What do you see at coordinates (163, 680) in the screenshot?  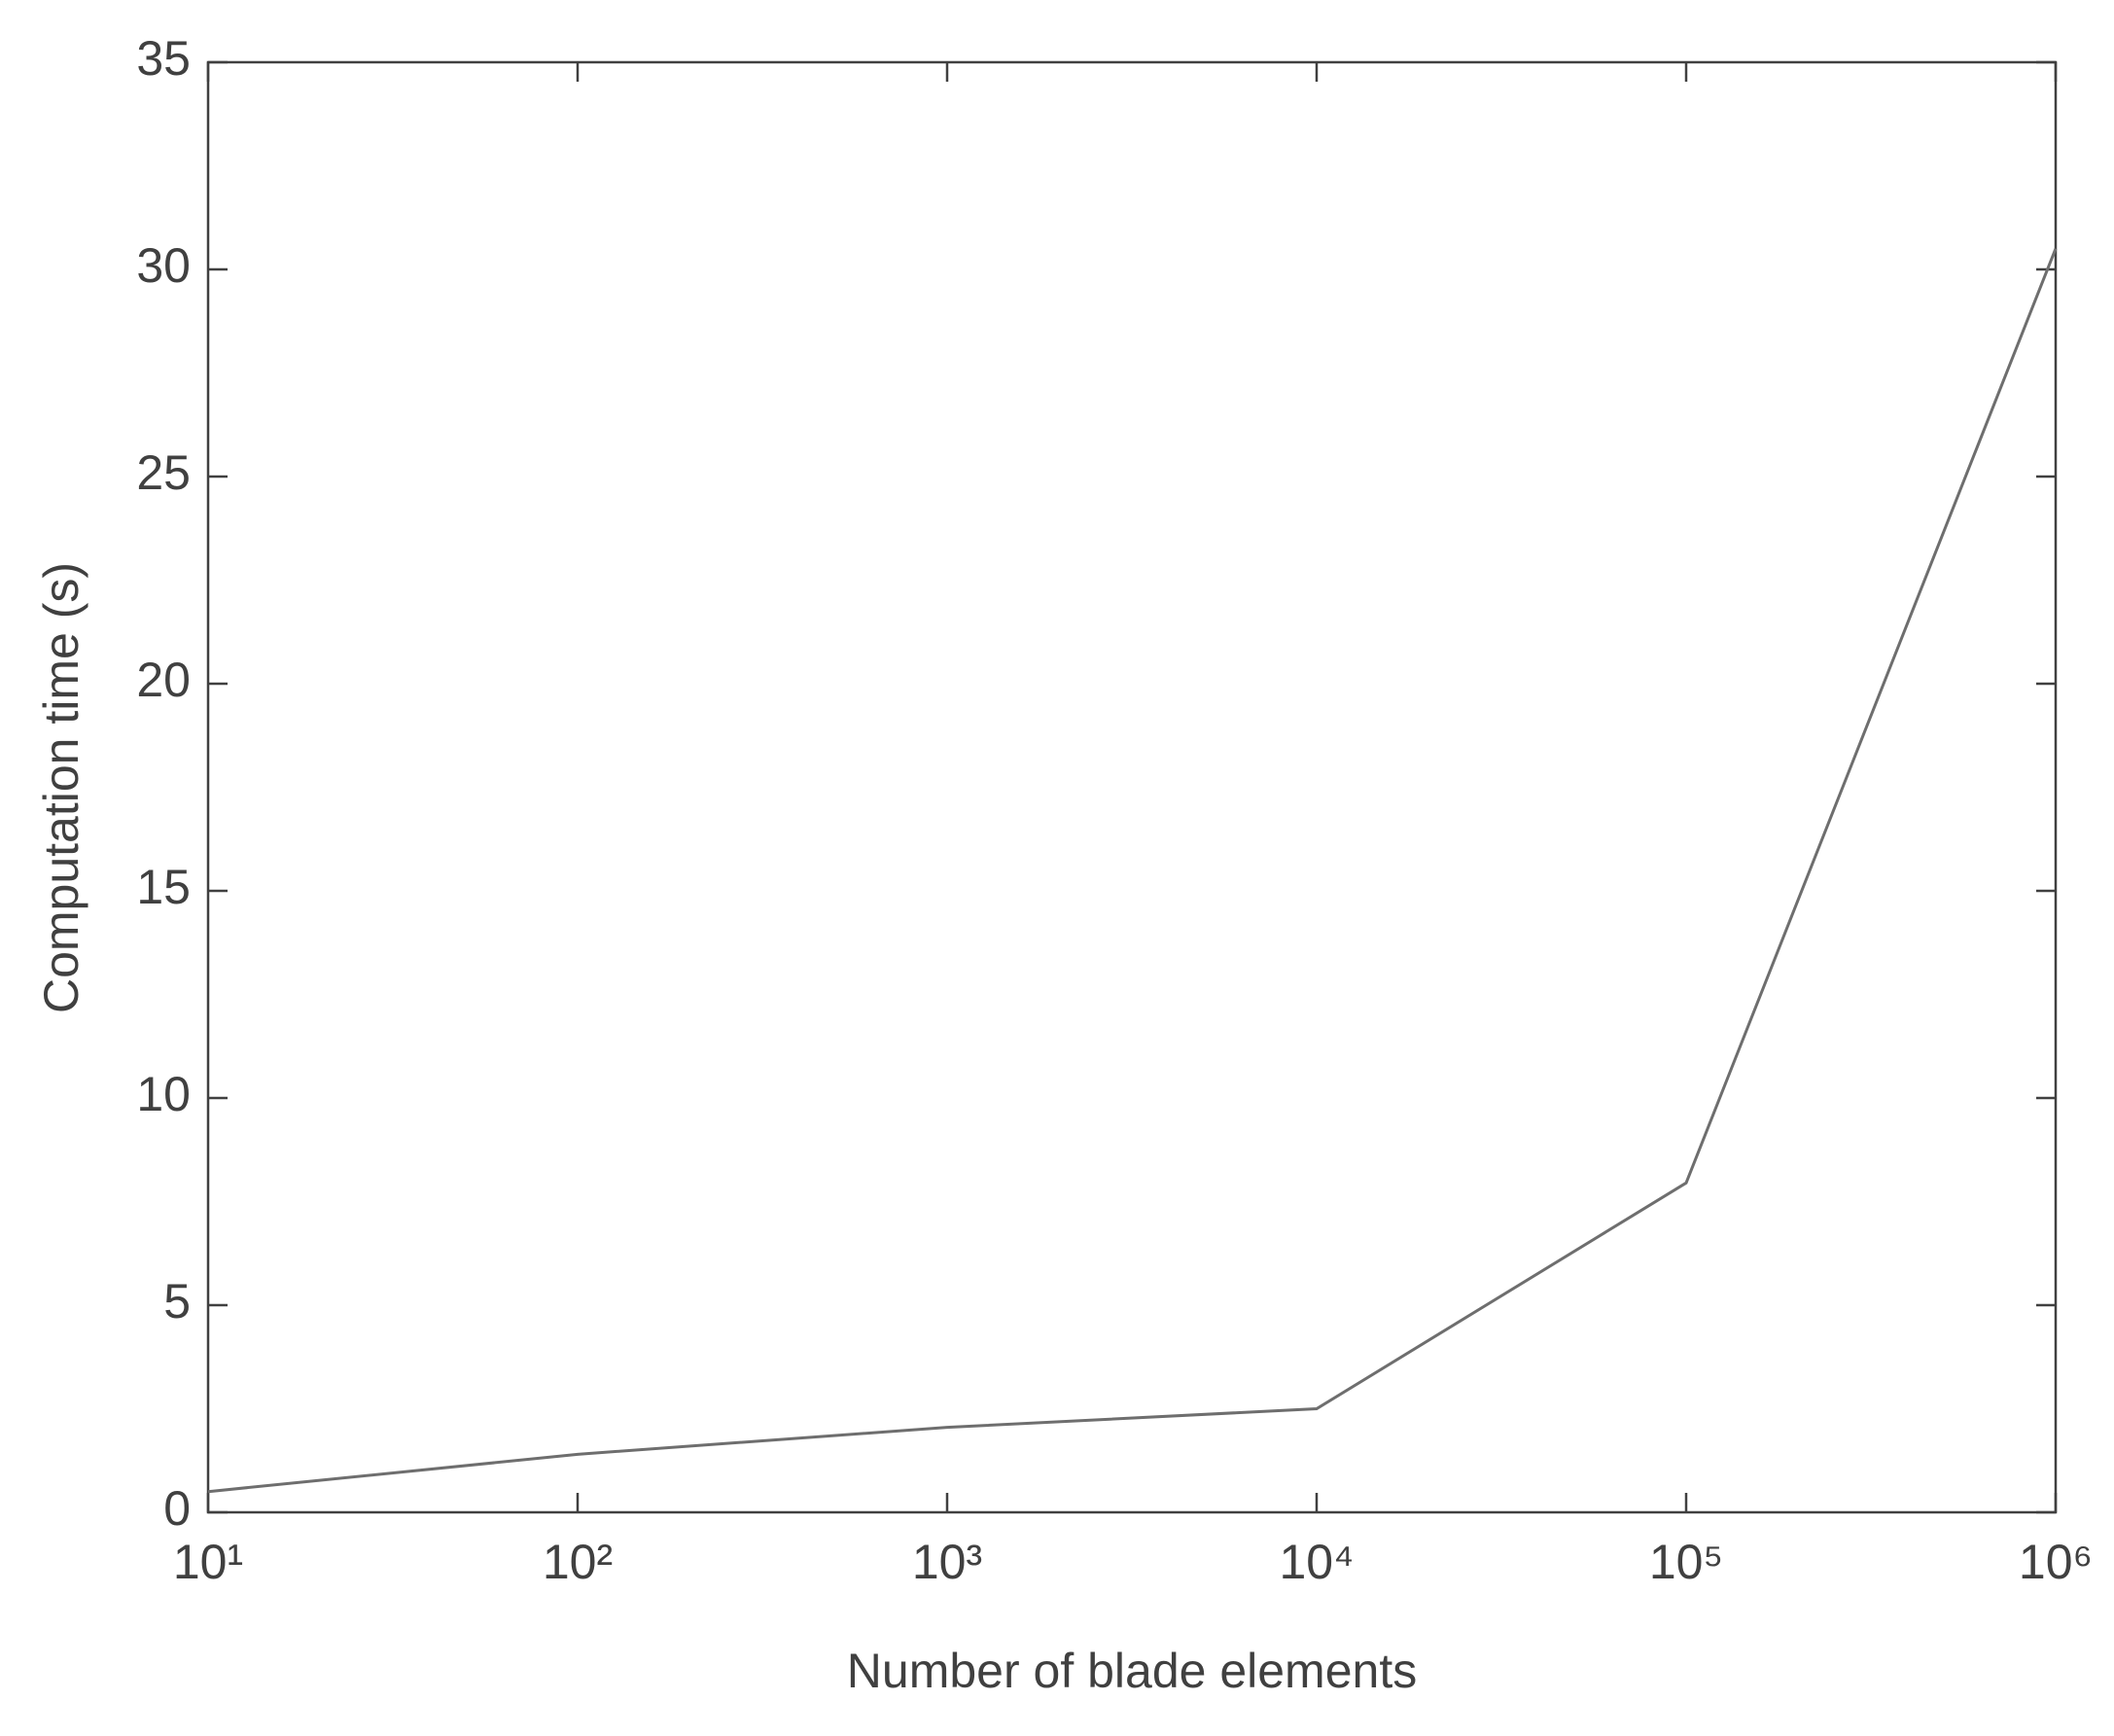 I see `y-tick-label: 20` at bounding box center [163, 680].